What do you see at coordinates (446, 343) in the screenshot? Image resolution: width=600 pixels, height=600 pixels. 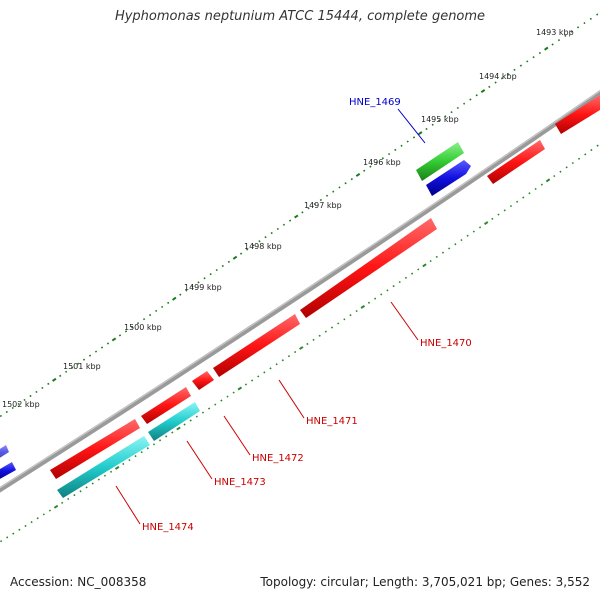 I see `label-hne-1470: HNE_1470` at bounding box center [446, 343].